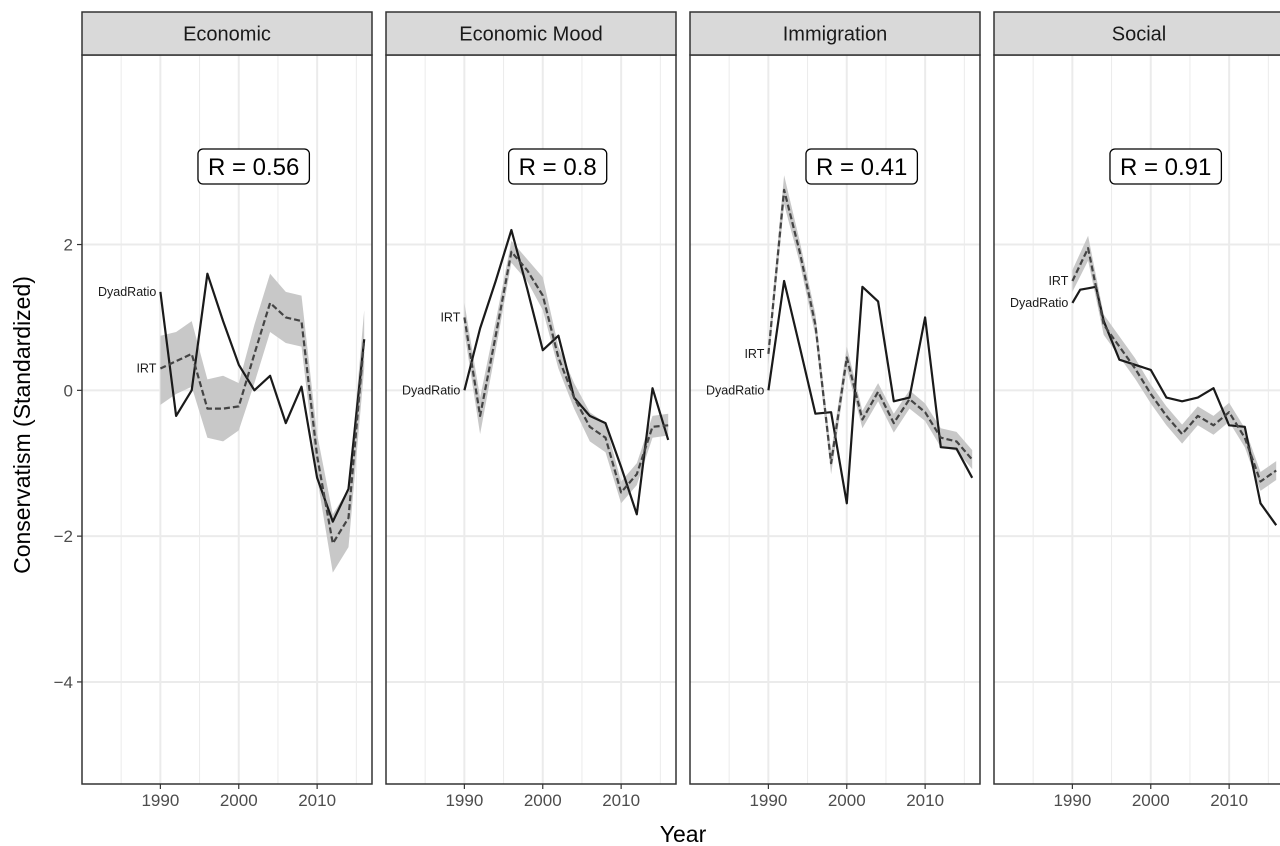 Image resolution: width=1280 pixels, height=846 pixels. I want to click on correlation-annotation: R = 0.56, so click(254, 166).